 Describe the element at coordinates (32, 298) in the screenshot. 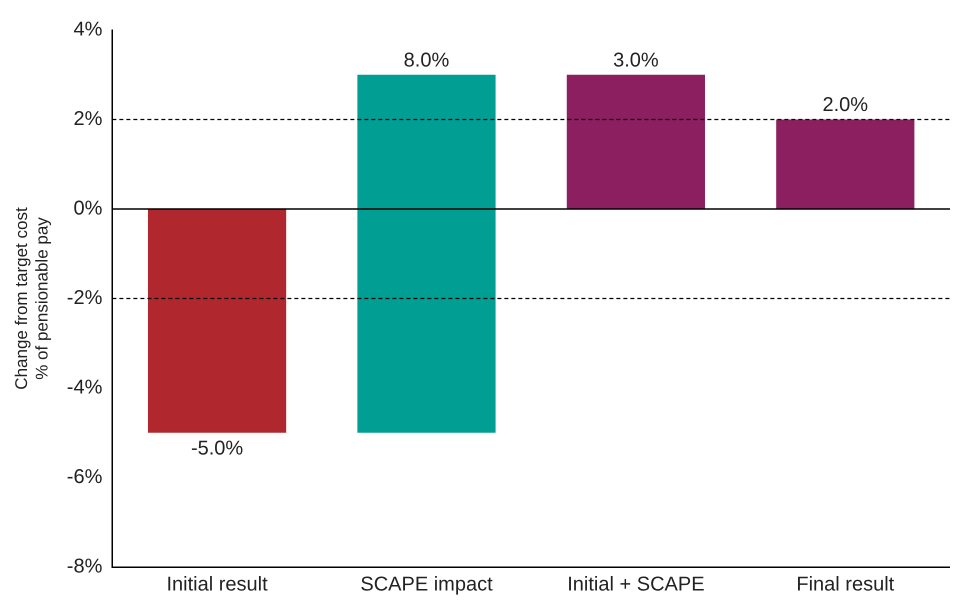

I see `y-axis-title: Change from target cost % of pensionable pay` at that location.